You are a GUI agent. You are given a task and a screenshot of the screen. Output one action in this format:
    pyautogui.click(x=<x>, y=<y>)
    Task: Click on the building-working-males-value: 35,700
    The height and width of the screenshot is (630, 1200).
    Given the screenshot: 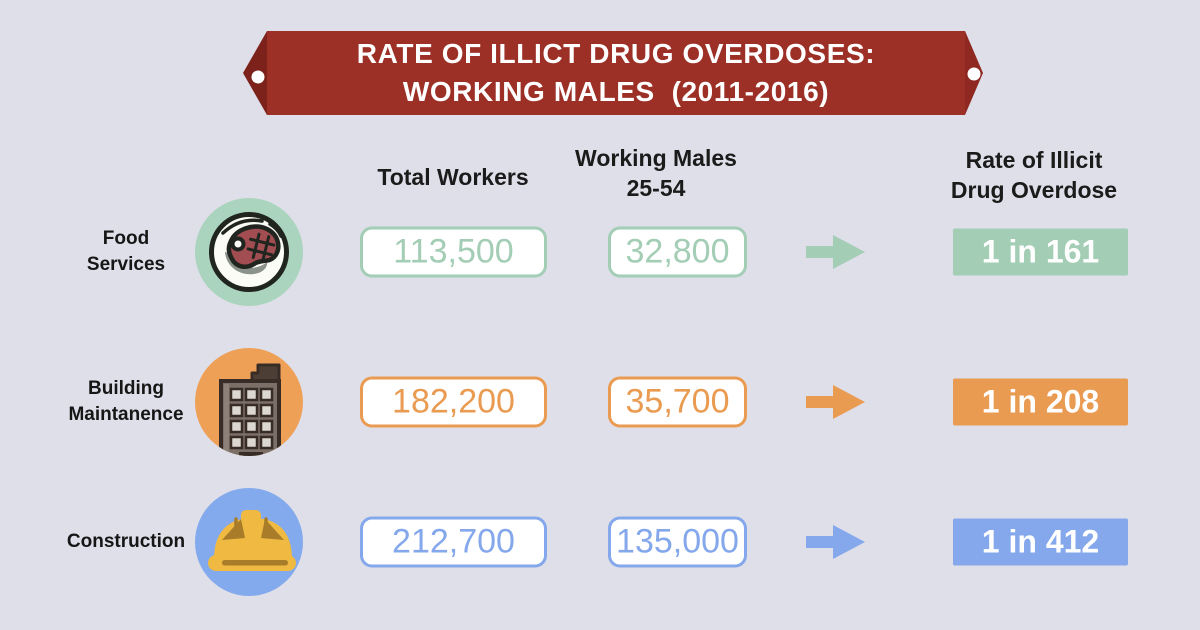 What is the action you would take?
    pyautogui.click(x=677, y=401)
    